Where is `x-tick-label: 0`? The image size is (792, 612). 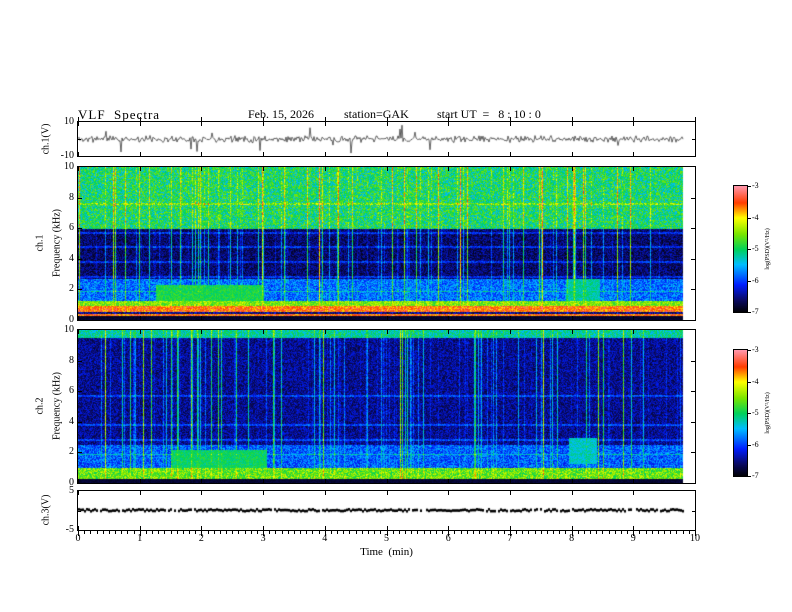
x-tick-label: 0 is located at coordinates (78, 538).